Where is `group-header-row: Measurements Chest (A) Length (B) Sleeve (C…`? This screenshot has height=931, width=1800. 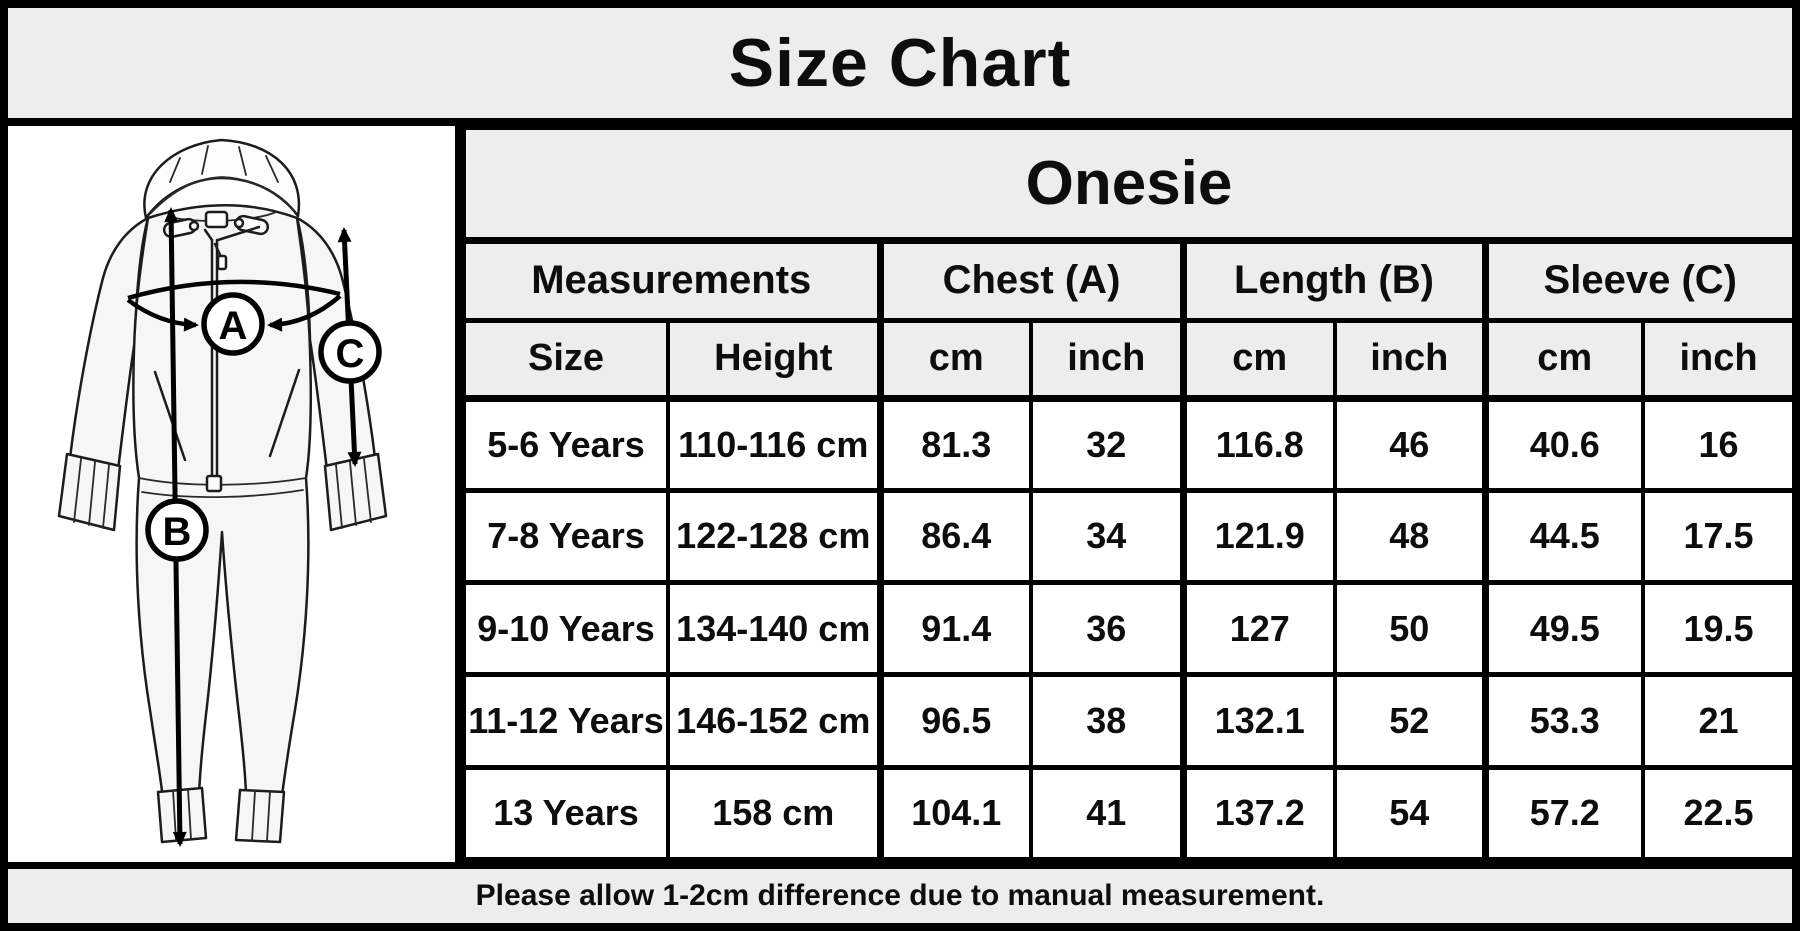
group-header-row: Measurements Chest (A) Length (B) Sleeve (C… is located at coordinates (1127, 280).